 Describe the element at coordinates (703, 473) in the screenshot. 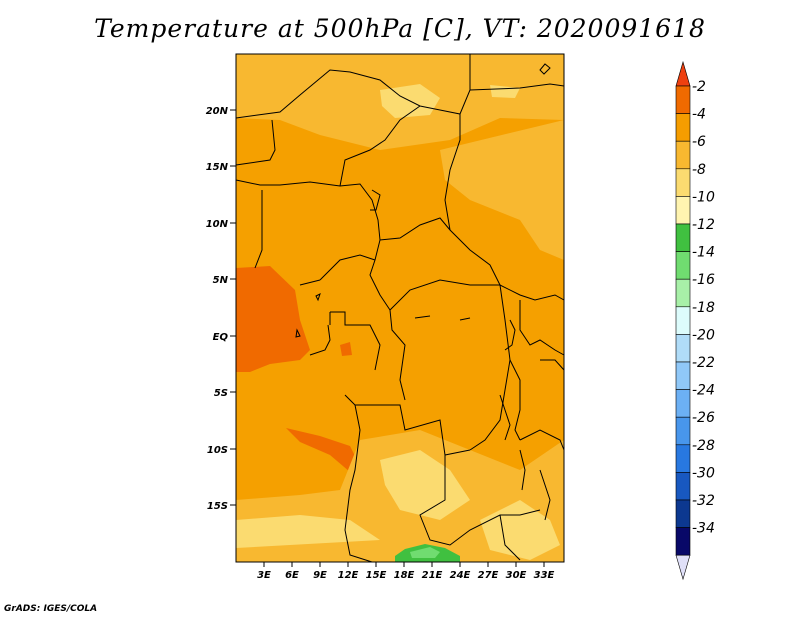

I see `colorbar-label: -30` at that location.